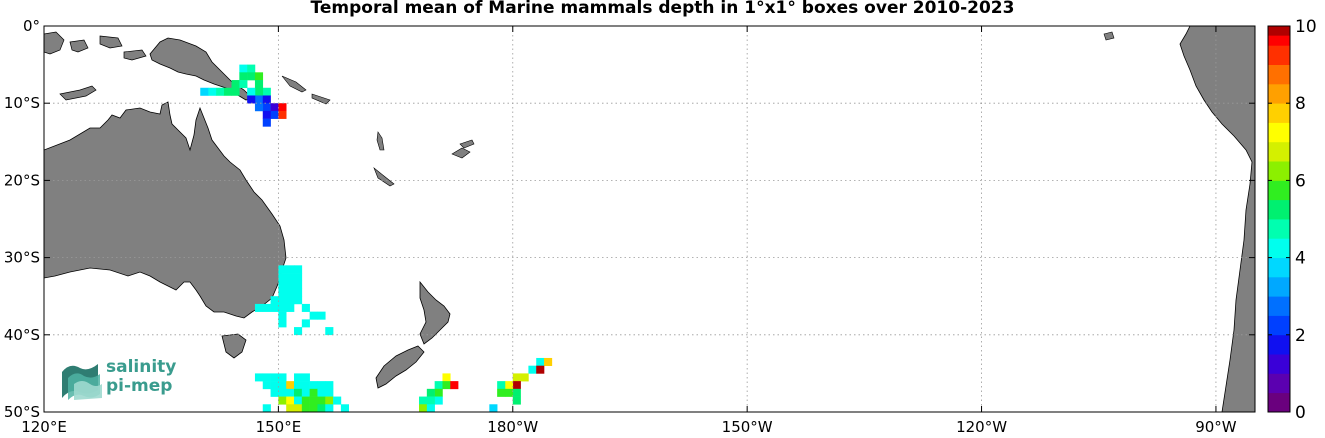 The width and height of the screenshot is (1325, 438). I want to click on land-vanuatu, so click(380, 141).